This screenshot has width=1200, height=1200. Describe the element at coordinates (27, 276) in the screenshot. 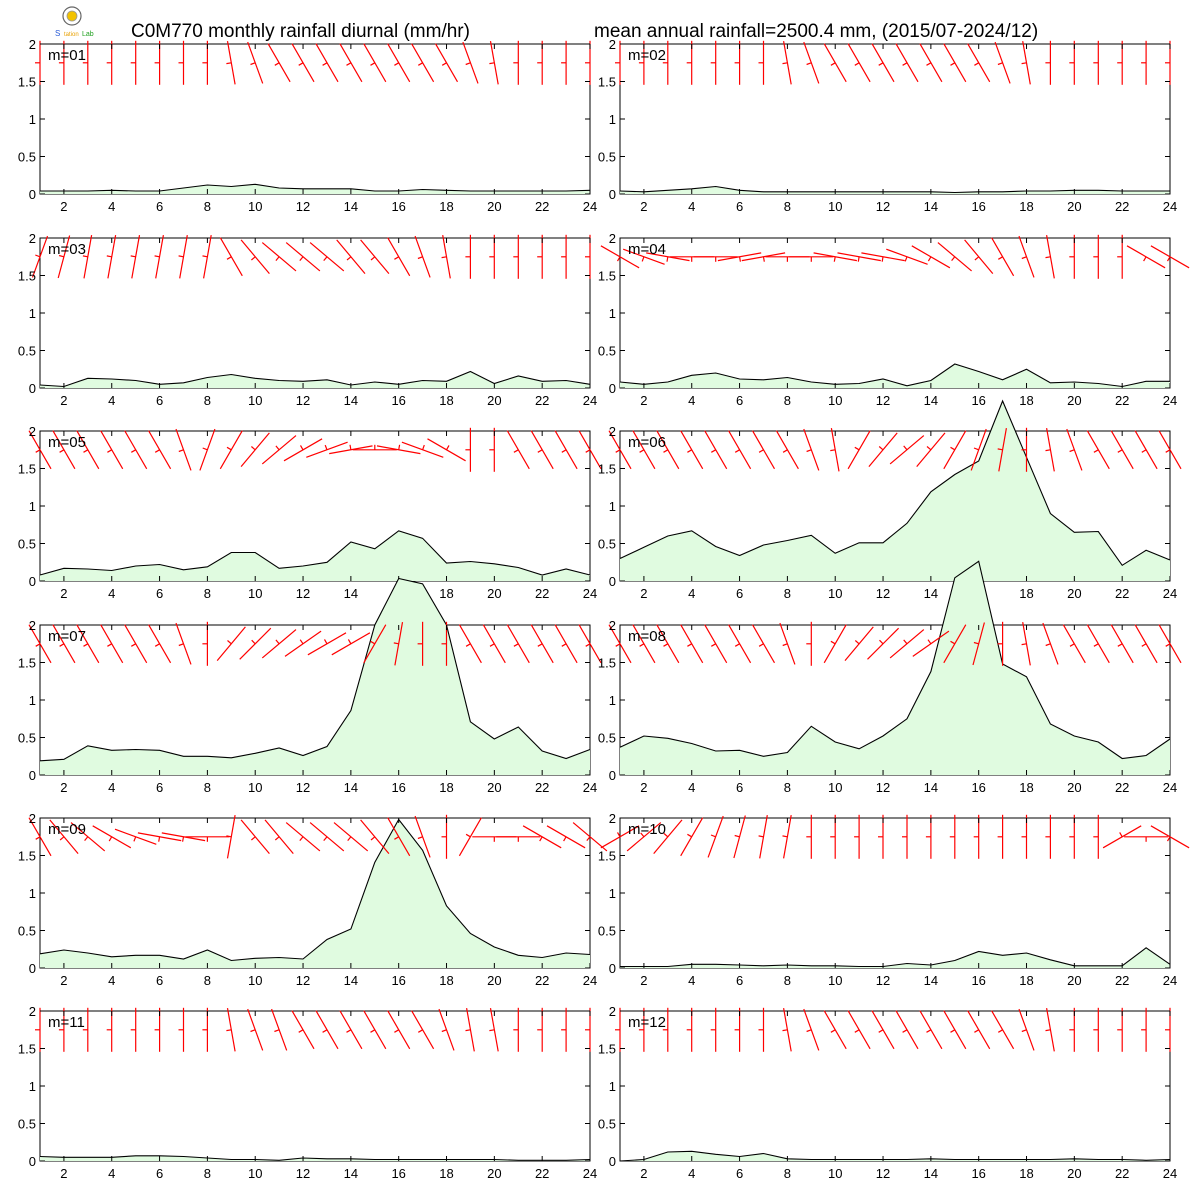

I see `y-tick-label: 1.5` at that location.